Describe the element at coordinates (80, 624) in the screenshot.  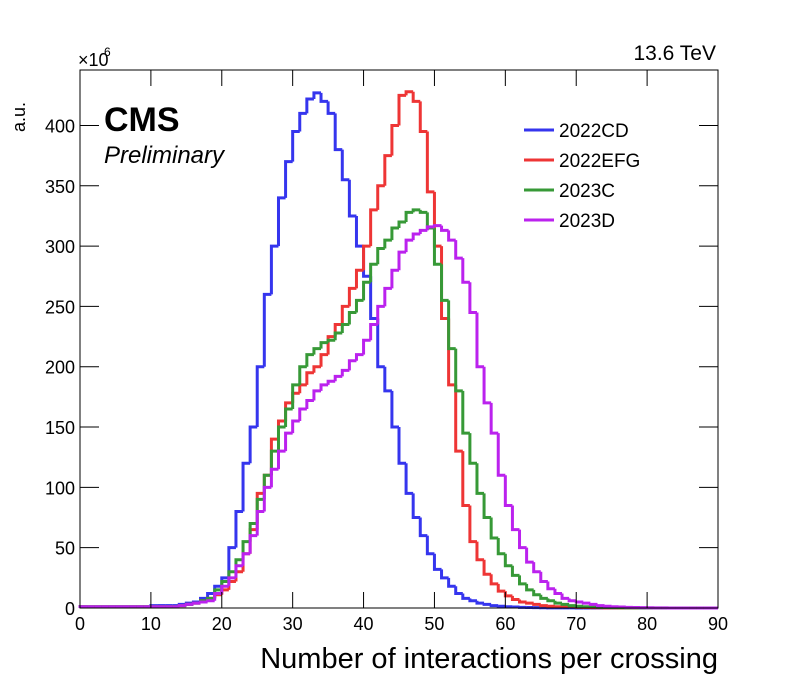
I see `x-tick-label: 0` at that location.